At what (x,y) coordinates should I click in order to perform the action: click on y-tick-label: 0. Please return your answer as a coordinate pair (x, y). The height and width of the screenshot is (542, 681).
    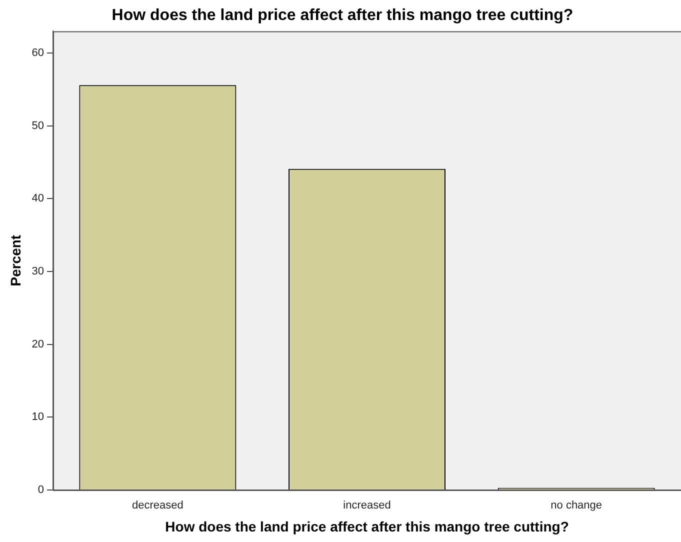
    Looking at the image, I should click on (41, 490).